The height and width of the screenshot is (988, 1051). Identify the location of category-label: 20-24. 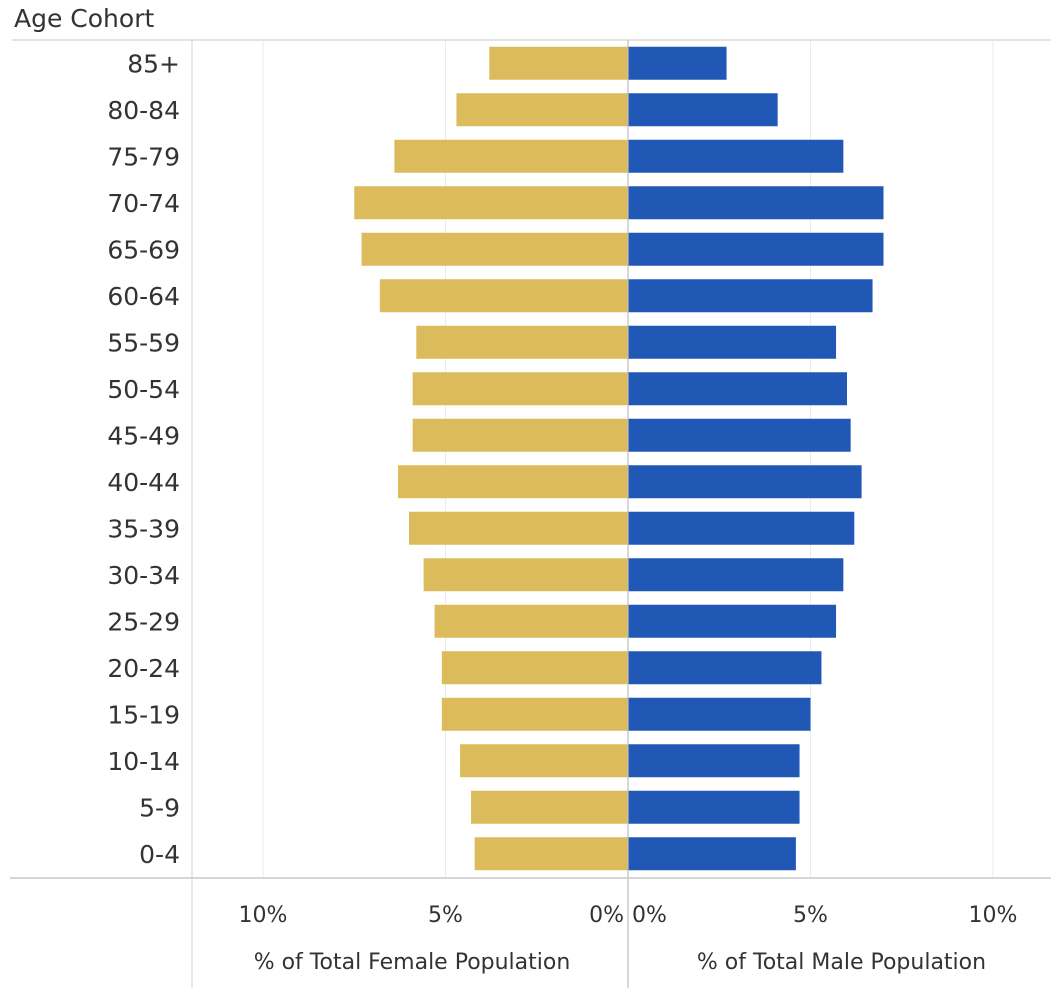
(143, 668).